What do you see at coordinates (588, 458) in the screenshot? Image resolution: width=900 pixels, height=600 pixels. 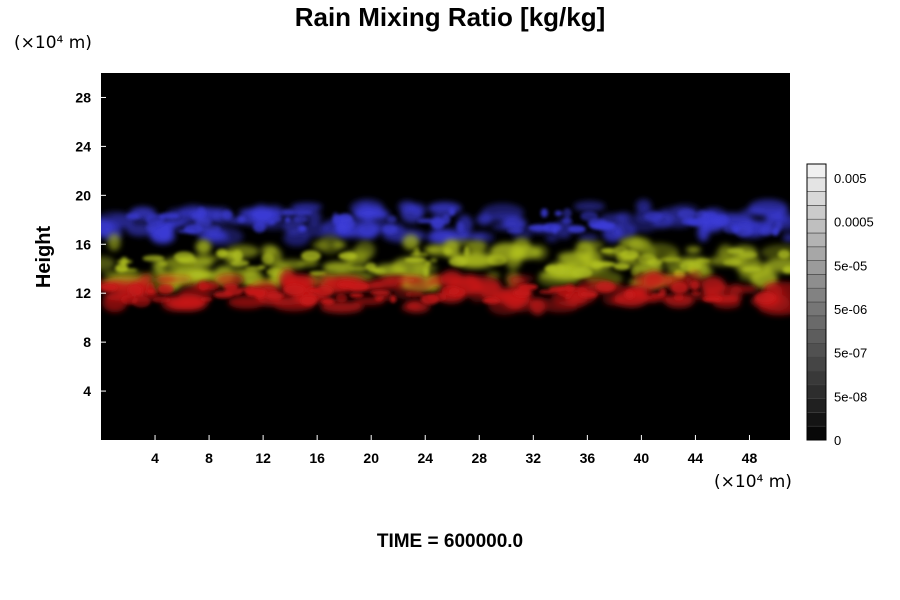 I see `x-tick-label: 36` at bounding box center [588, 458].